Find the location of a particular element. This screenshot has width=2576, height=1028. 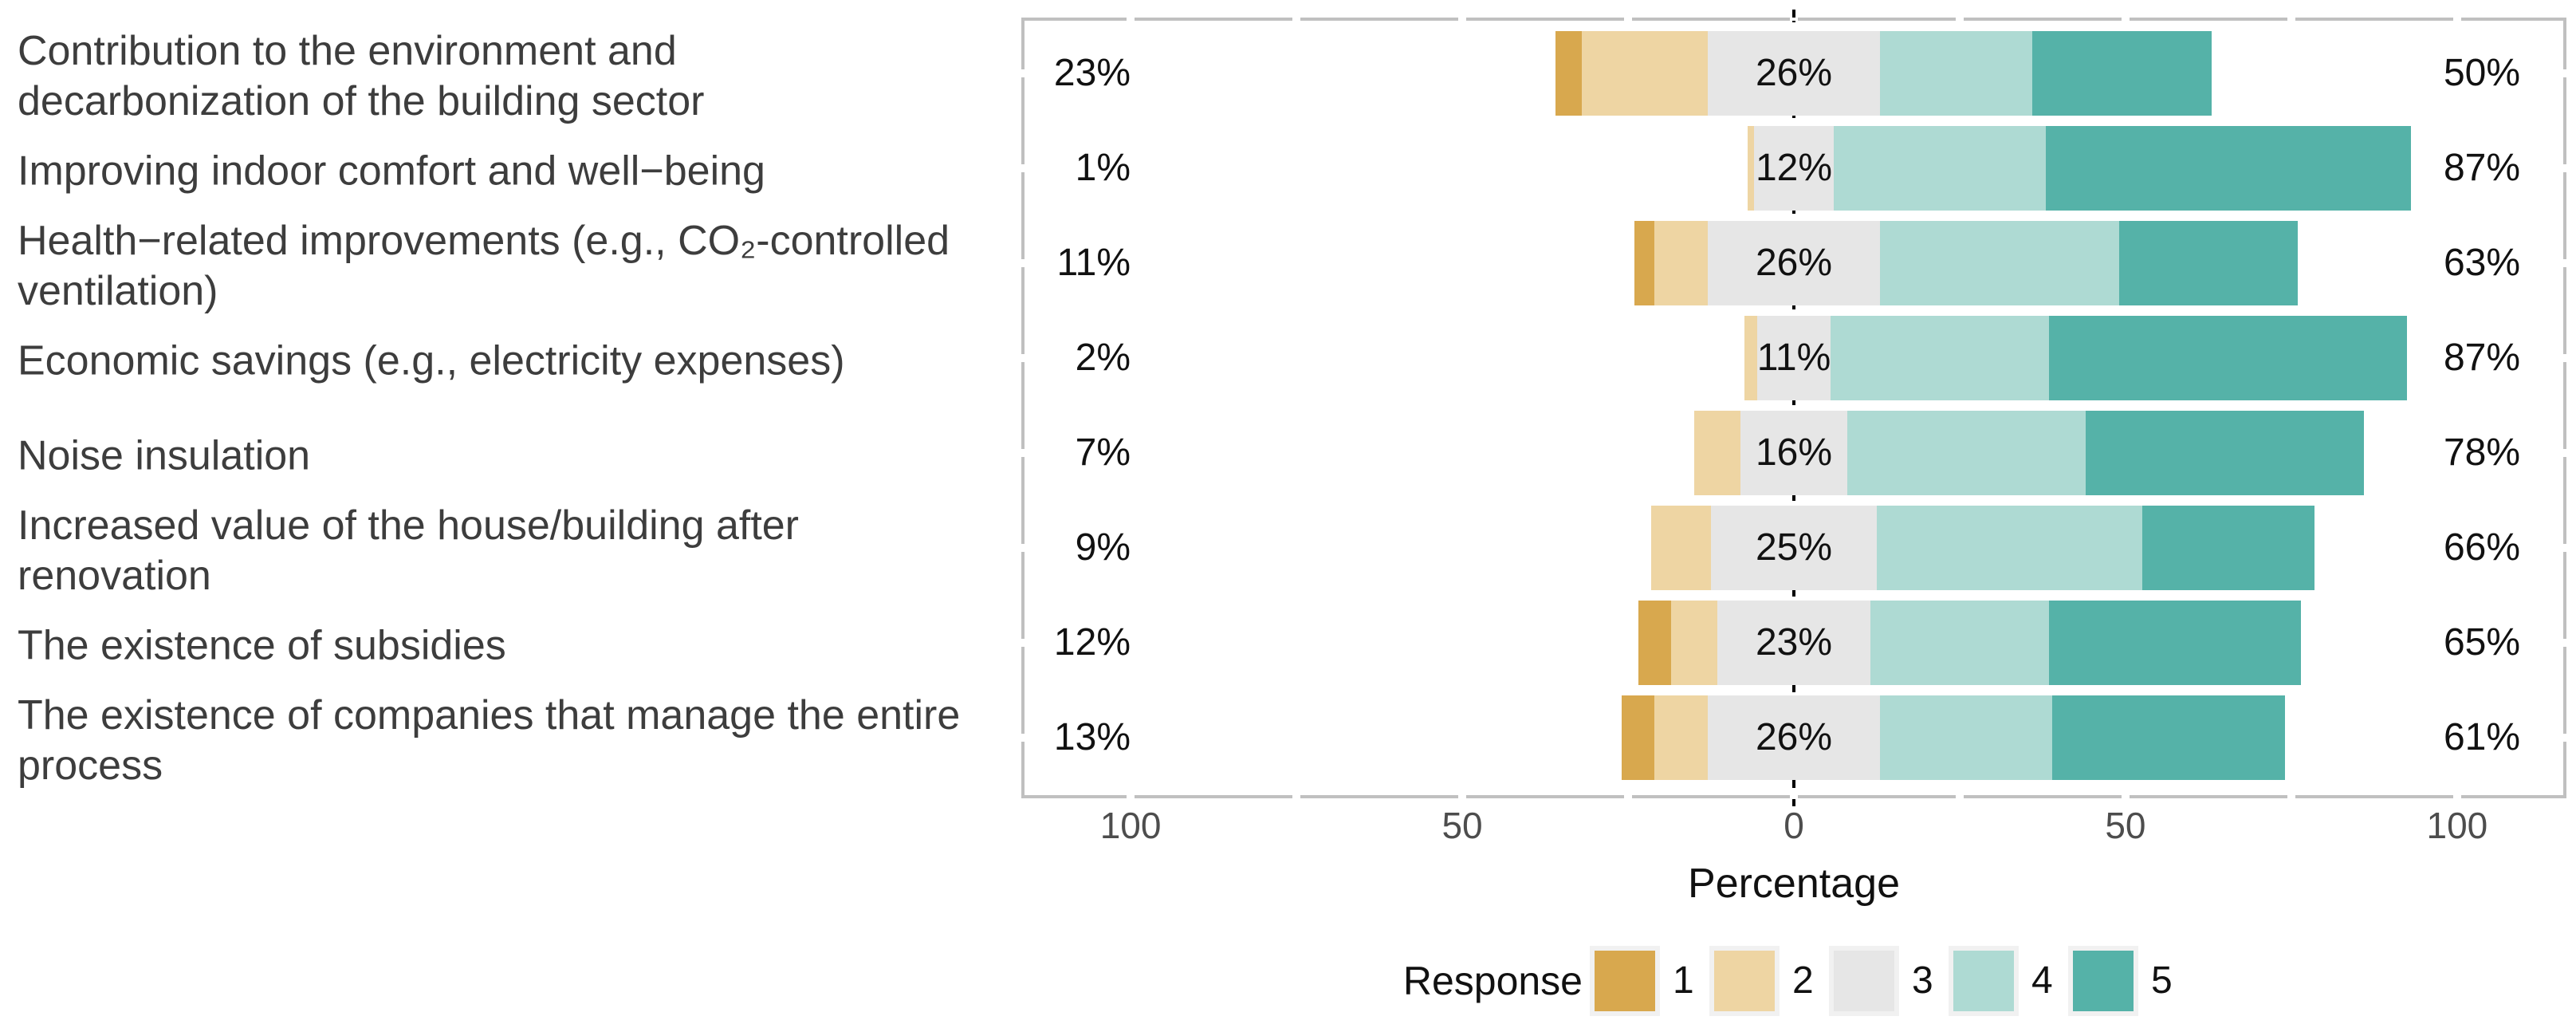

right-total-label: 50% is located at coordinates (2482, 73).